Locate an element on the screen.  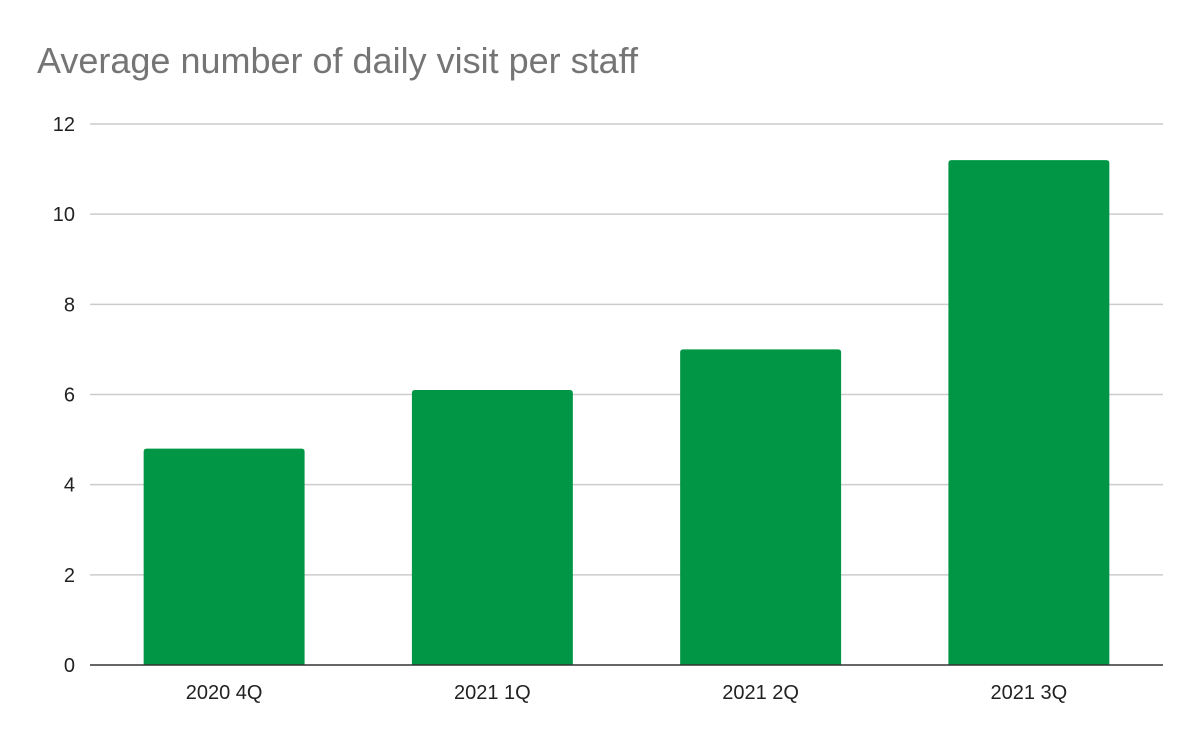
y-tick-label: 6 is located at coordinates (69, 396).